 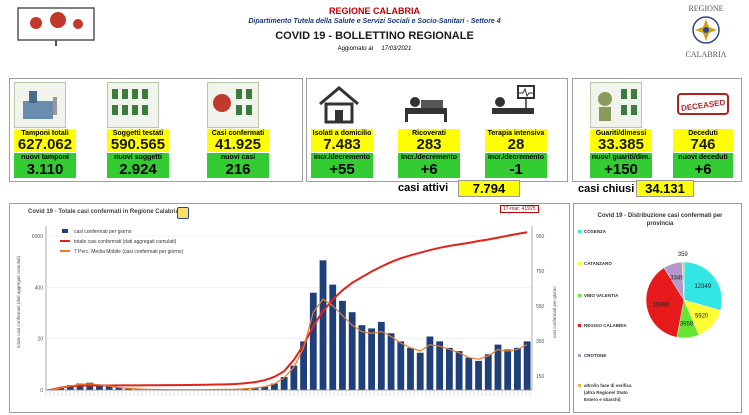 What do you see at coordinates (133, 105) in the screenshot?
I see `tested-people-icon` at bounding box center [133, 105].